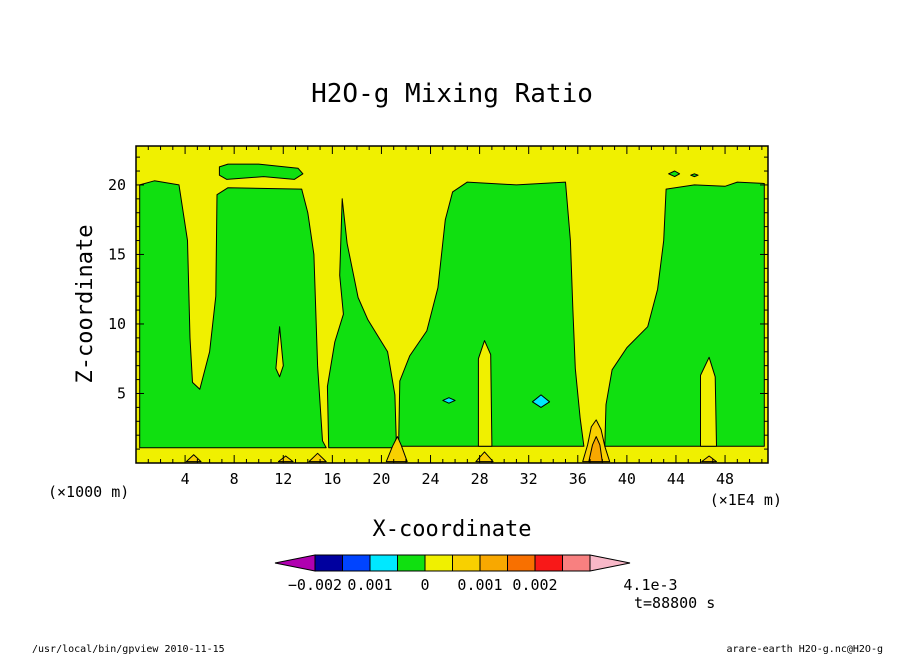 This screenshot has width=904, height=654. Describe the element at coordinates (674, 603) in the screenshot. I see `time-label: t=88800 s` at that location.